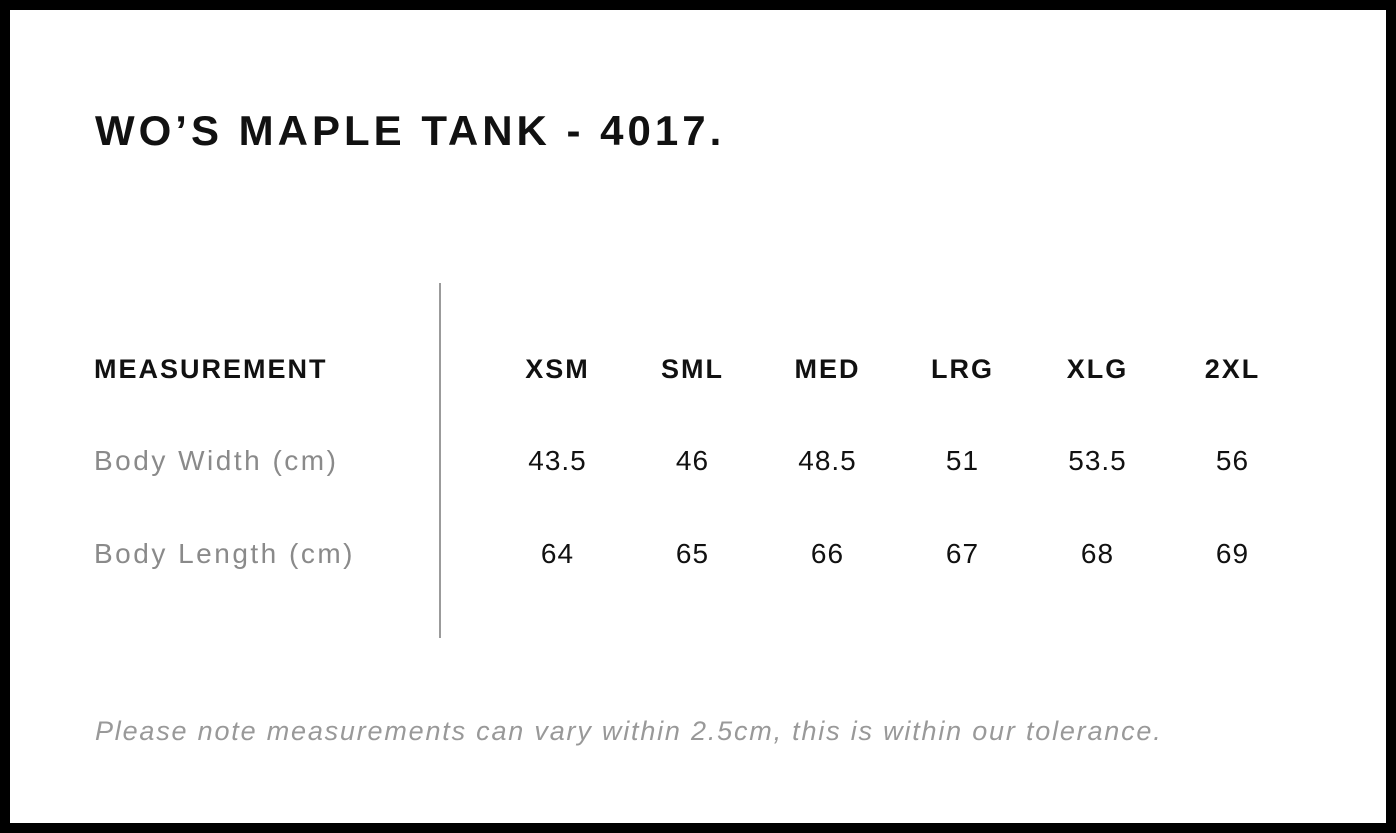  Describe the element at coordinates (962, 553) in the screenshot. I see `body-length-lrg-value: 67` at that location.